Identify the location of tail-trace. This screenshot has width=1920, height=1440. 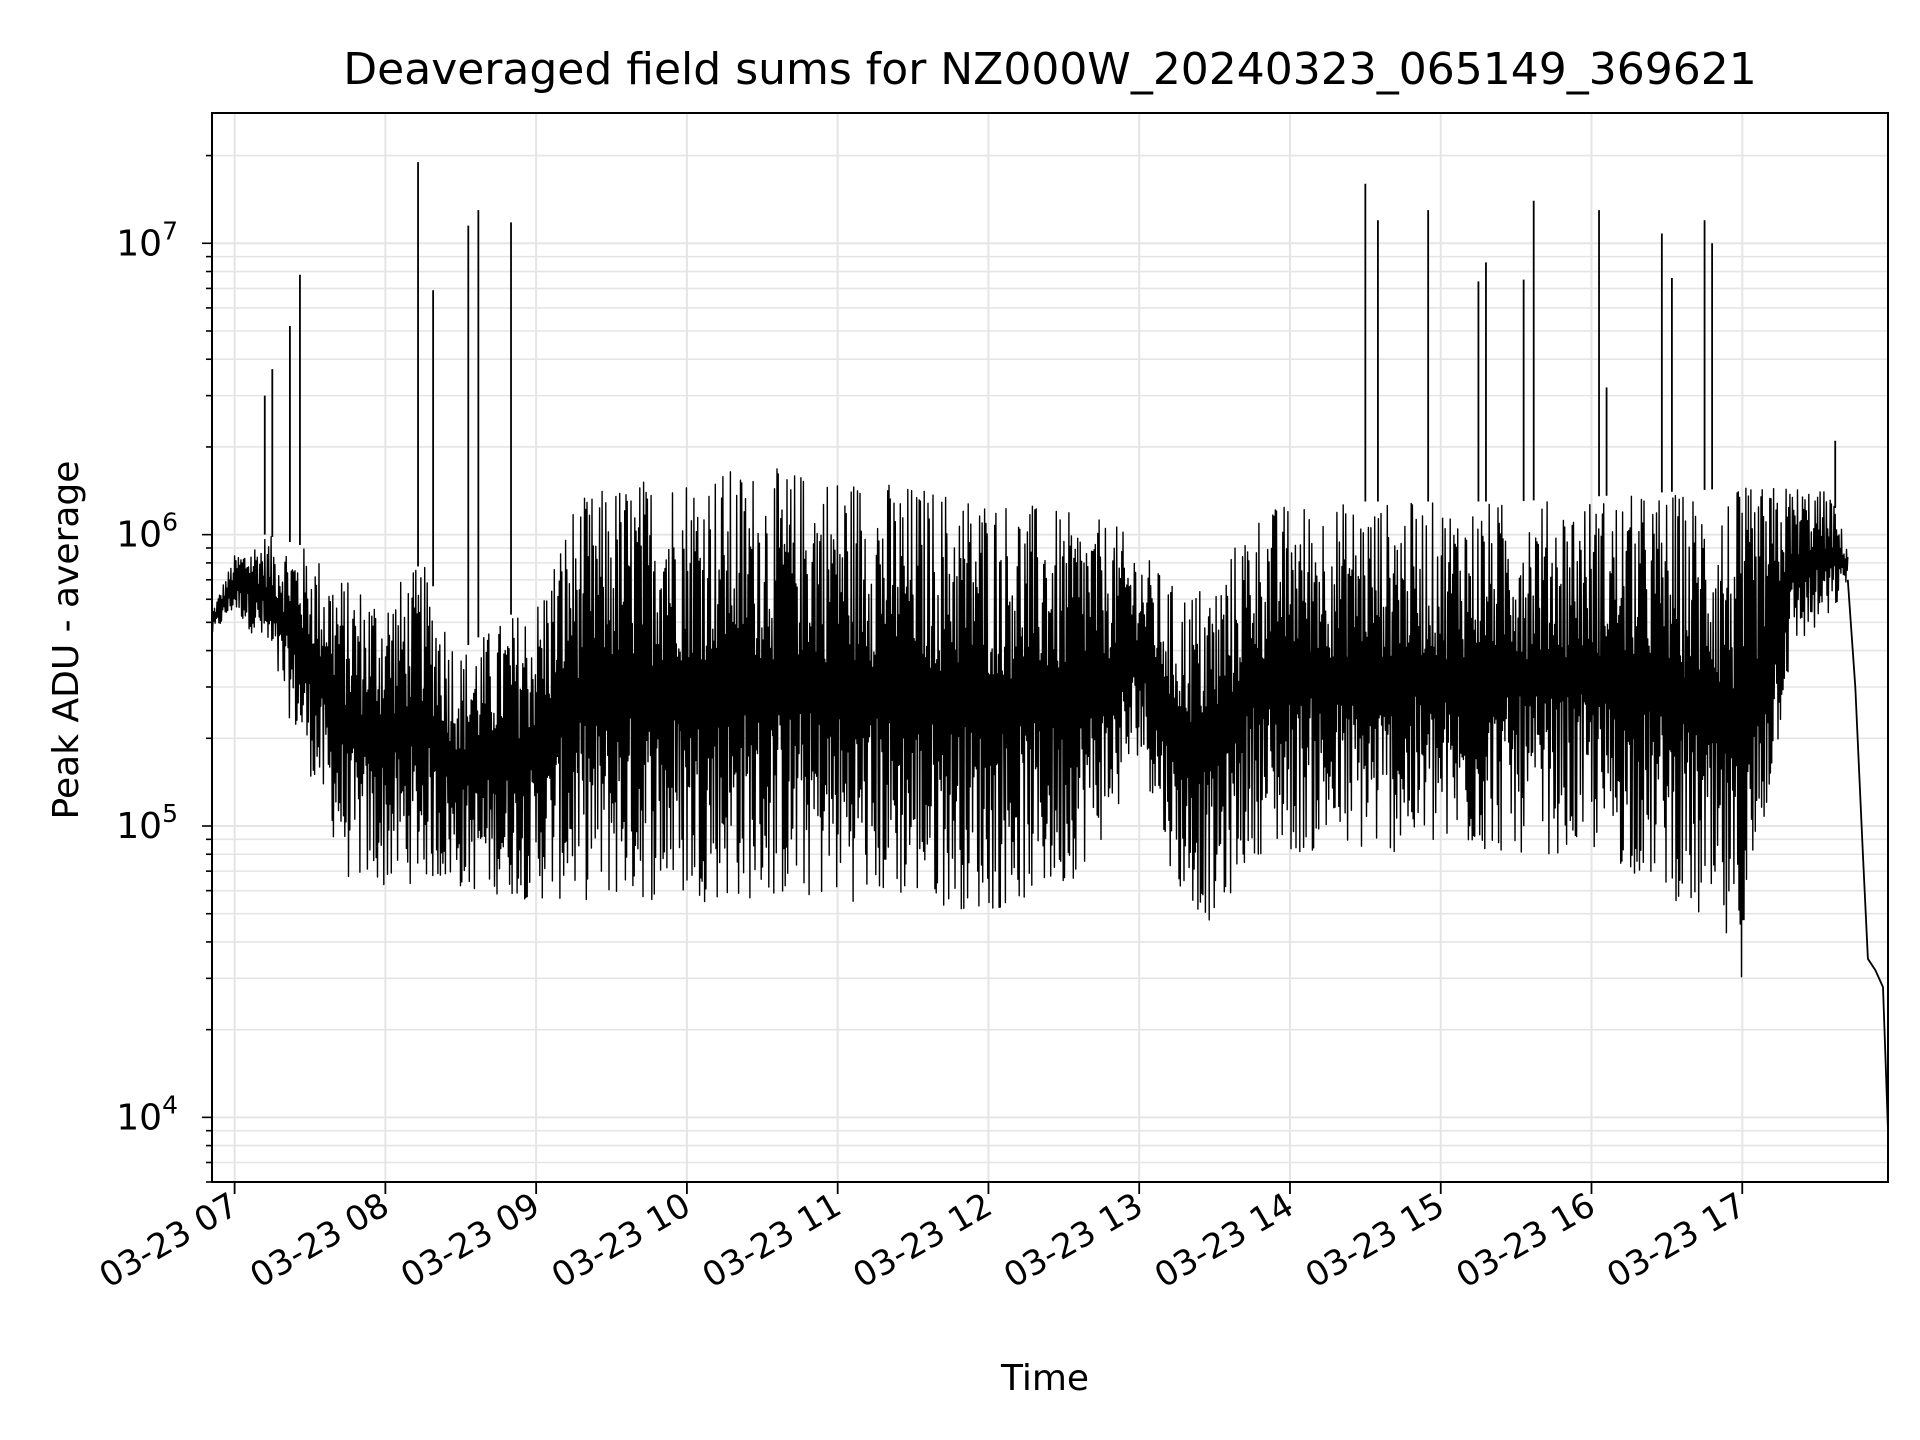
(1867, 855).